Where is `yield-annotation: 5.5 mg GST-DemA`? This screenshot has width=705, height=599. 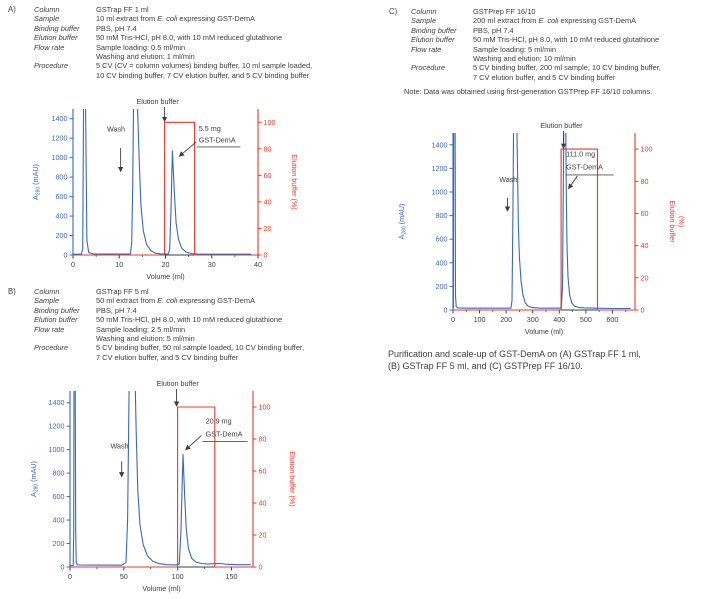 yield-annotation: 5.5 mg GST-DemA is located at coordinates (209, 140).